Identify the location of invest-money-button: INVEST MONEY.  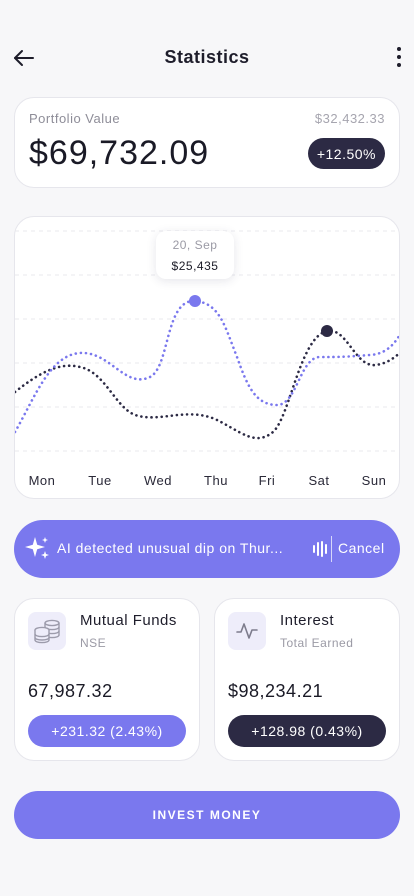
(207, 815).